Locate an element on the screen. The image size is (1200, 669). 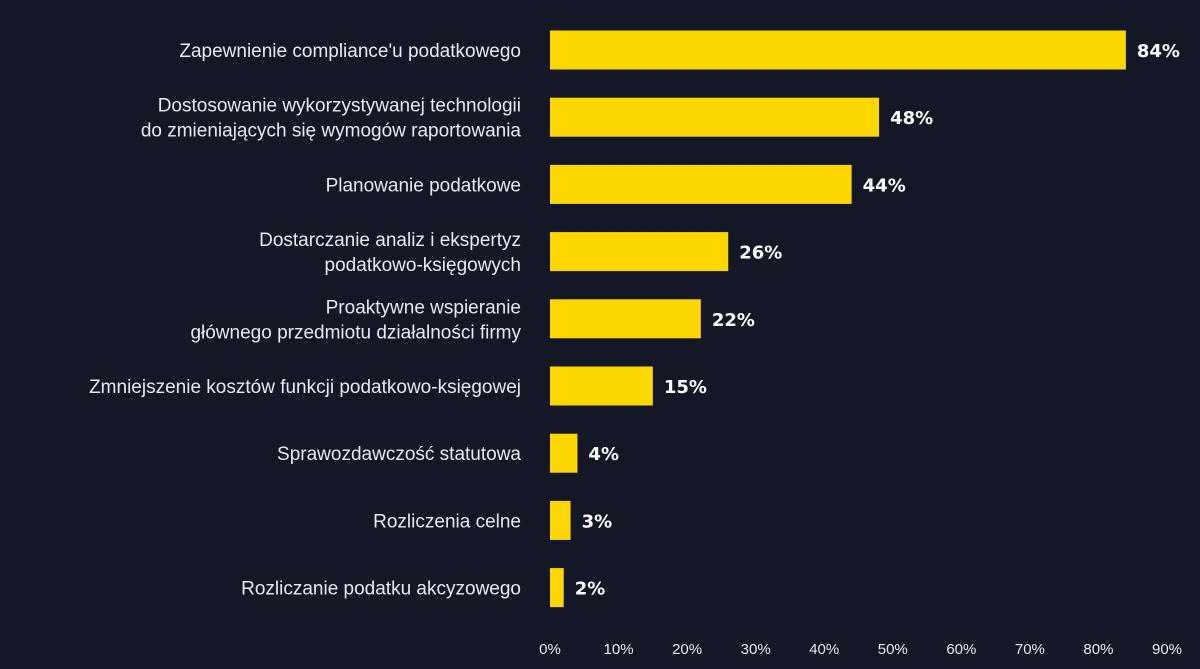
category-label-line: Zapewnienie compliance'u podatkowego is located at coordinates (350, 51).